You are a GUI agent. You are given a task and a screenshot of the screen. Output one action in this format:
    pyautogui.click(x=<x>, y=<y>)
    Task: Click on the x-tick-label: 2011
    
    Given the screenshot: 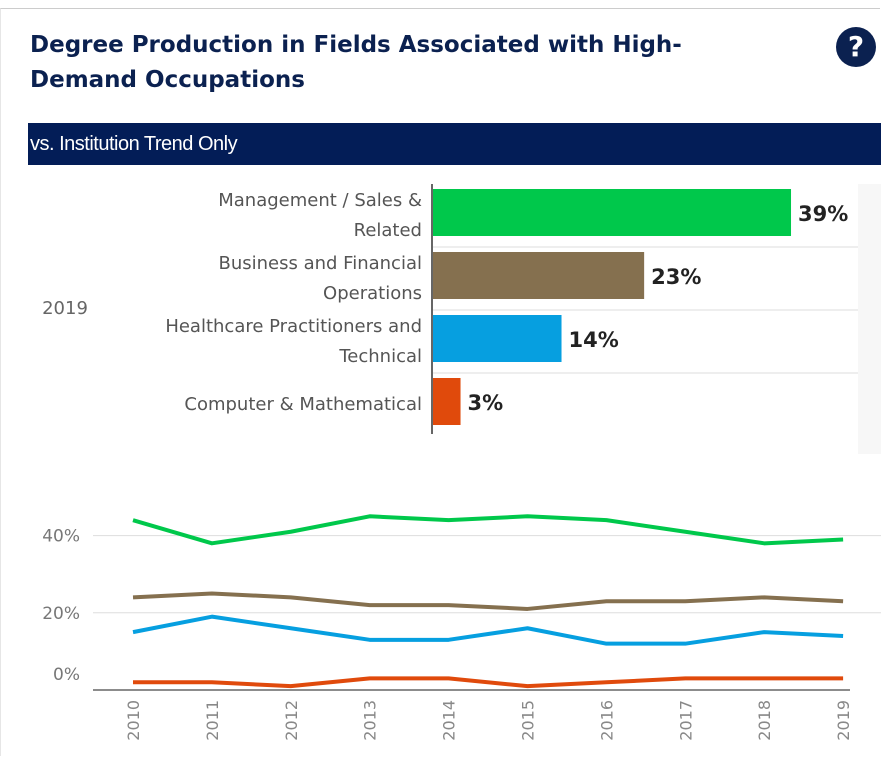 What is the action you would take?
    pyautogui.click(x=212, y=720)
    